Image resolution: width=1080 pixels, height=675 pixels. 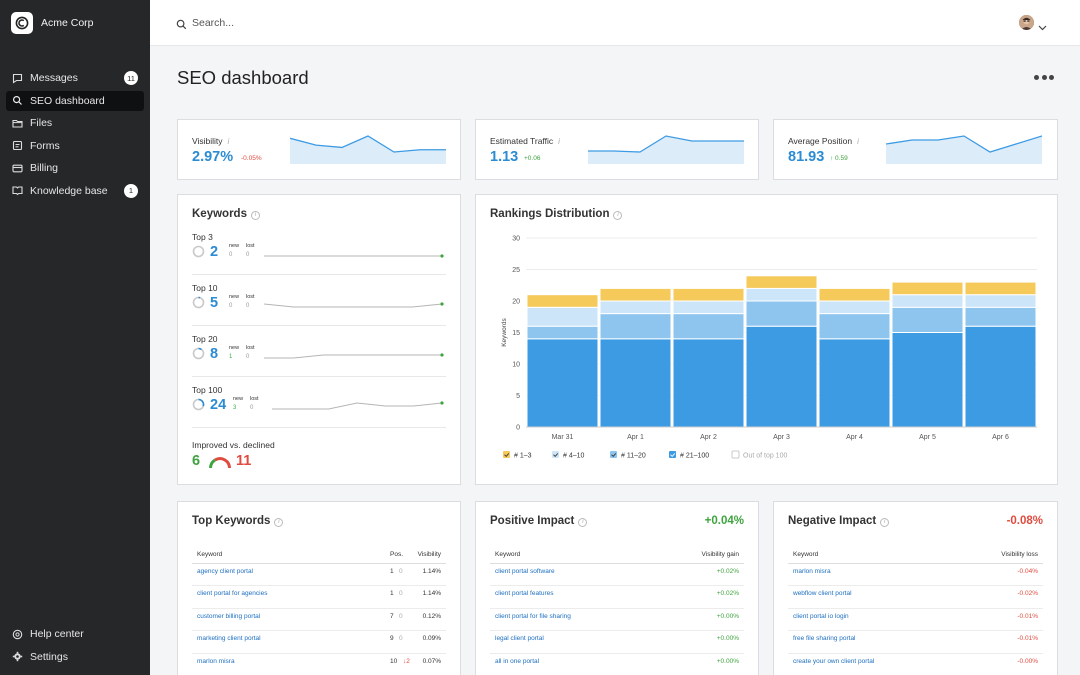 I want to click on keyword-link: all in one portal, so click(x=517, y=661).